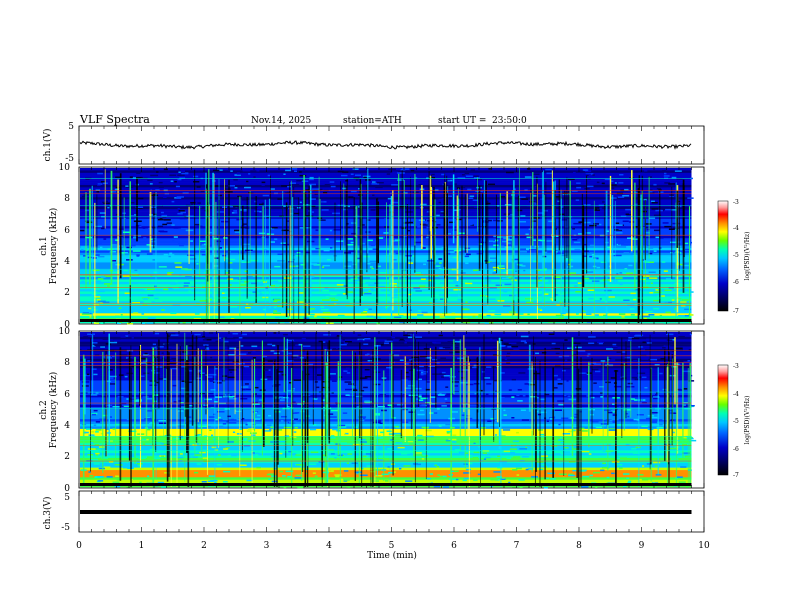 This screenshot has height=612, width=792. Describe the element at coordinates (44, 409) in the screenshot. I see `ch2-channel-label: ch.2` at that location.